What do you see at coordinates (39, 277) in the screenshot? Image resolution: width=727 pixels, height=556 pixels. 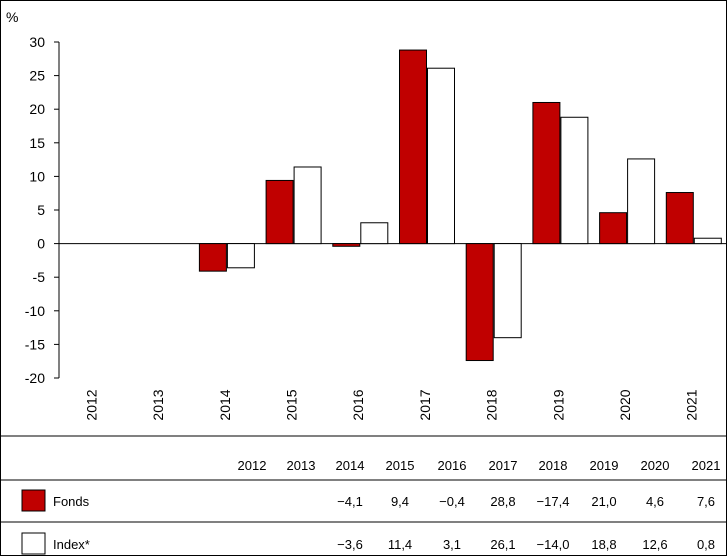 I see `y-tick-label: -5` at bounding box center [39, 277].